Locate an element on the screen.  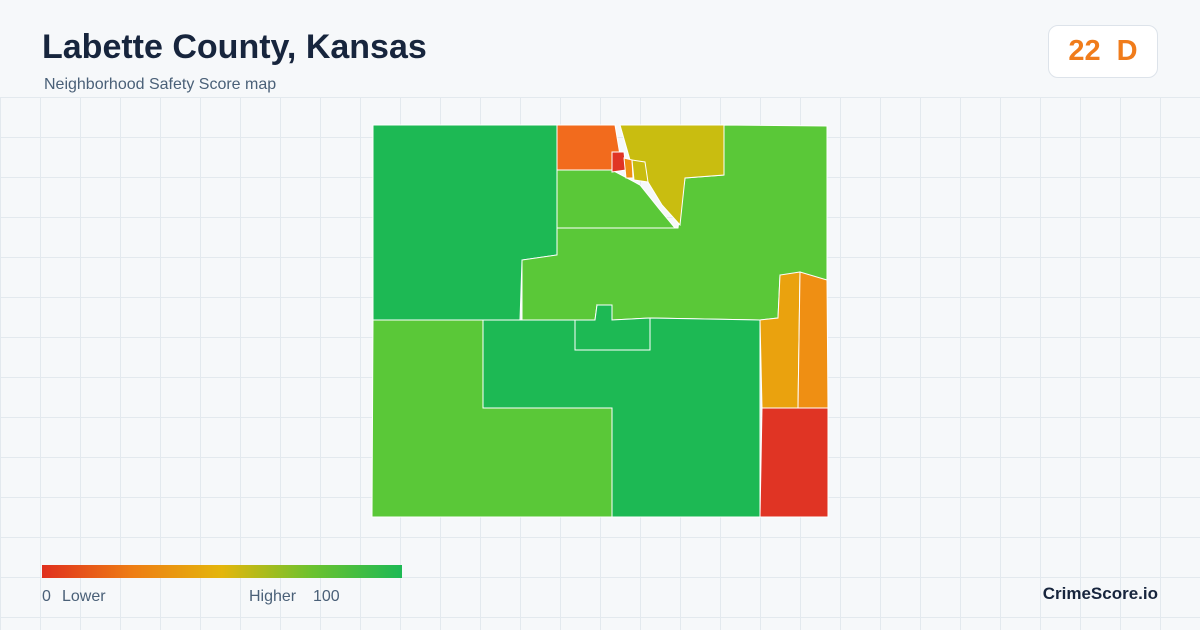
brand: CrimeScore.io is located at coordinates (1100, 593).